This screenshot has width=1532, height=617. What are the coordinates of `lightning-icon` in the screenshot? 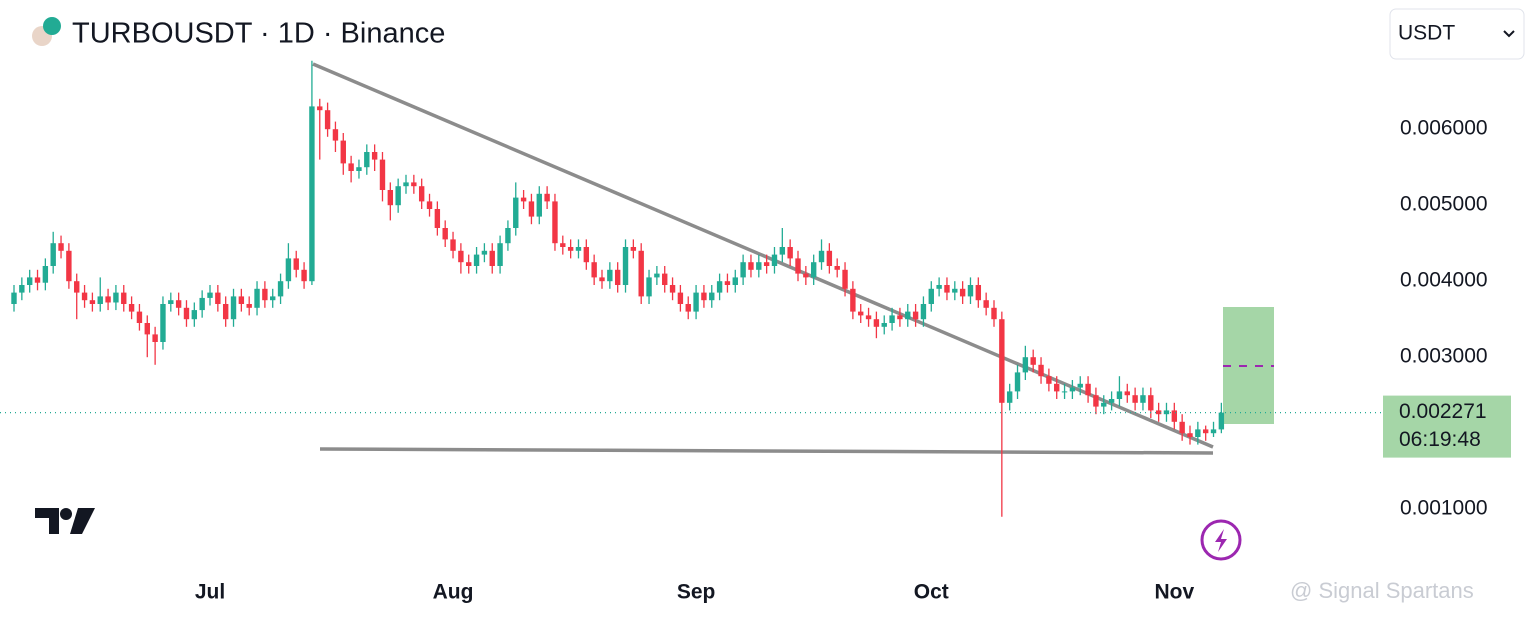 It's located at (1221, 540).